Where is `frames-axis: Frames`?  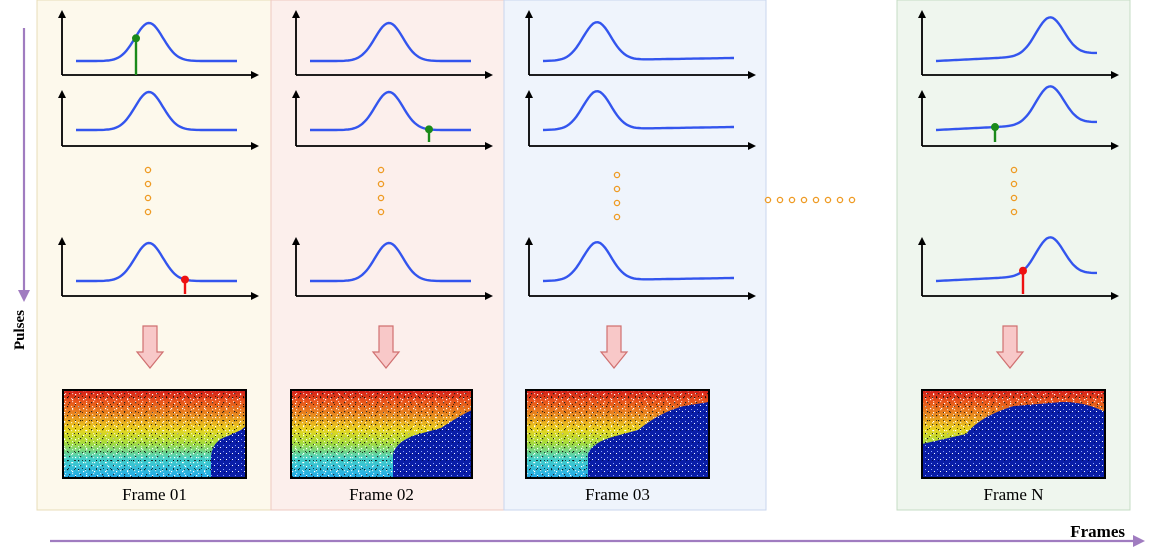
frames-axis: Frames is located at coordinates (597, 534).